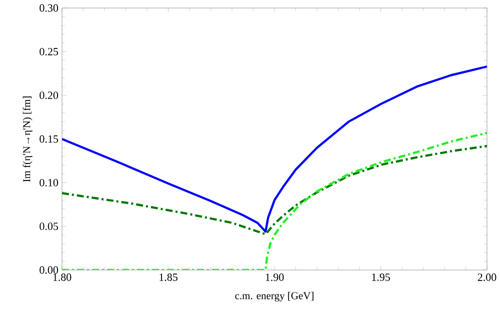  I want to click on x-tick-label: 1.95, so click(381, 277).